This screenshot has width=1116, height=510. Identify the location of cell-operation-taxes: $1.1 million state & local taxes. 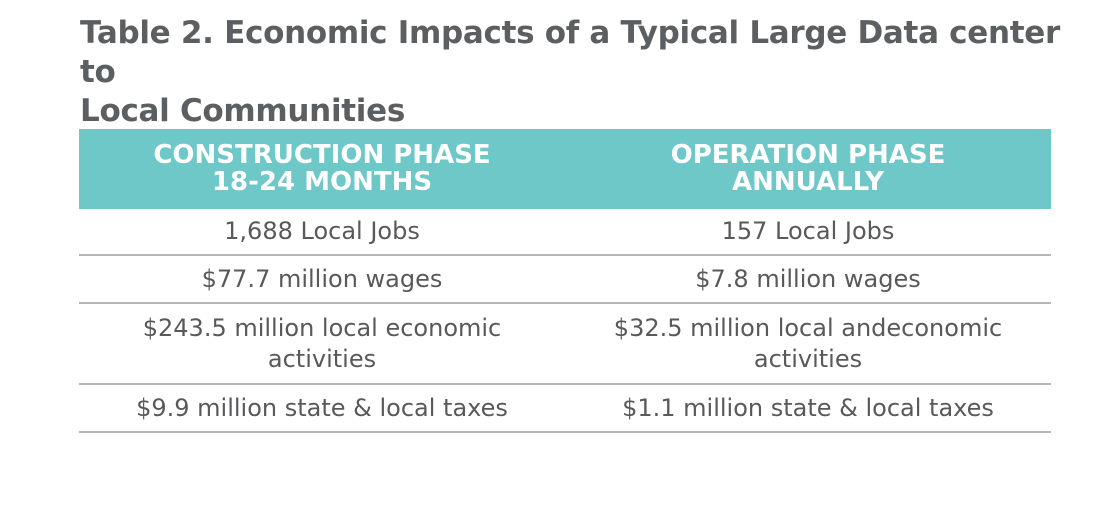
(808, 408).